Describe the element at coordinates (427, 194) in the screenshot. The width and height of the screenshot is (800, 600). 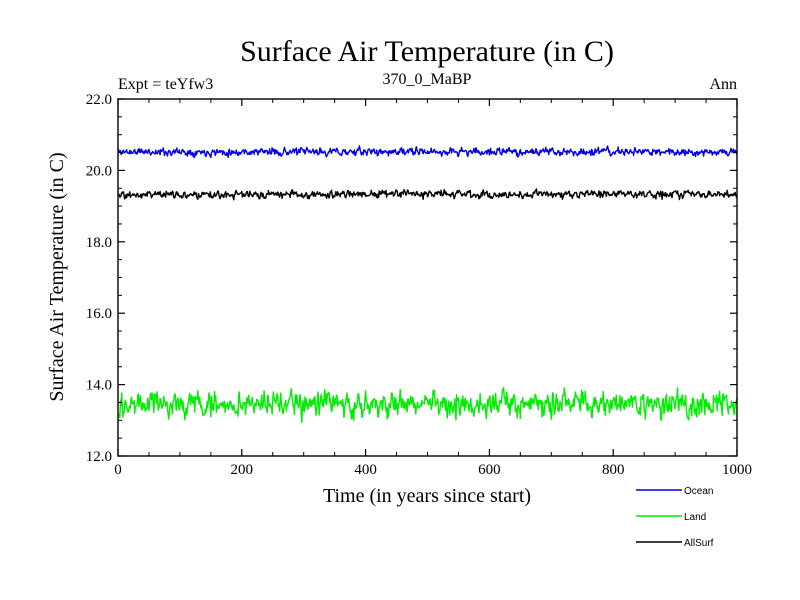
I see `series-line-allsurf` at that location.